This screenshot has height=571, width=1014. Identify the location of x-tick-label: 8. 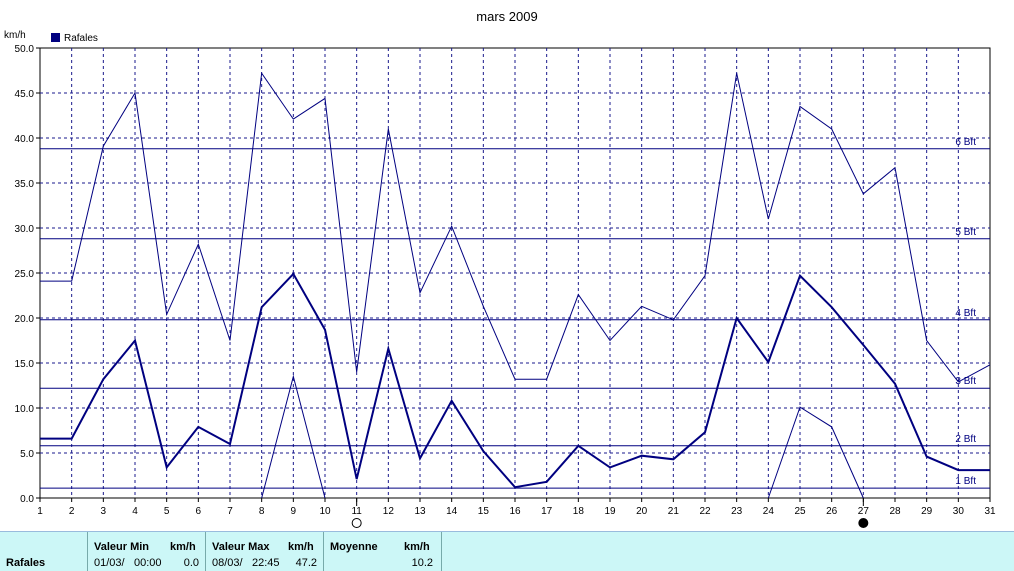
(262, 511).